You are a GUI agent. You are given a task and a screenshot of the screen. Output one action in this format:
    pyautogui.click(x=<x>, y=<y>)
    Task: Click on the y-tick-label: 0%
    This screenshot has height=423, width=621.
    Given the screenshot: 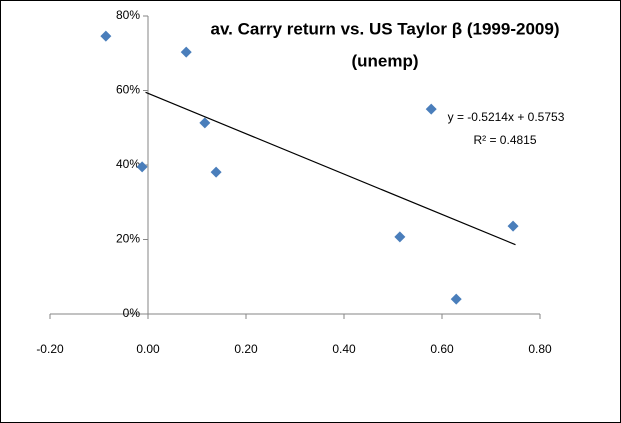 What is the action you would take?
    pyautogui.click(x=132, y=313)
    